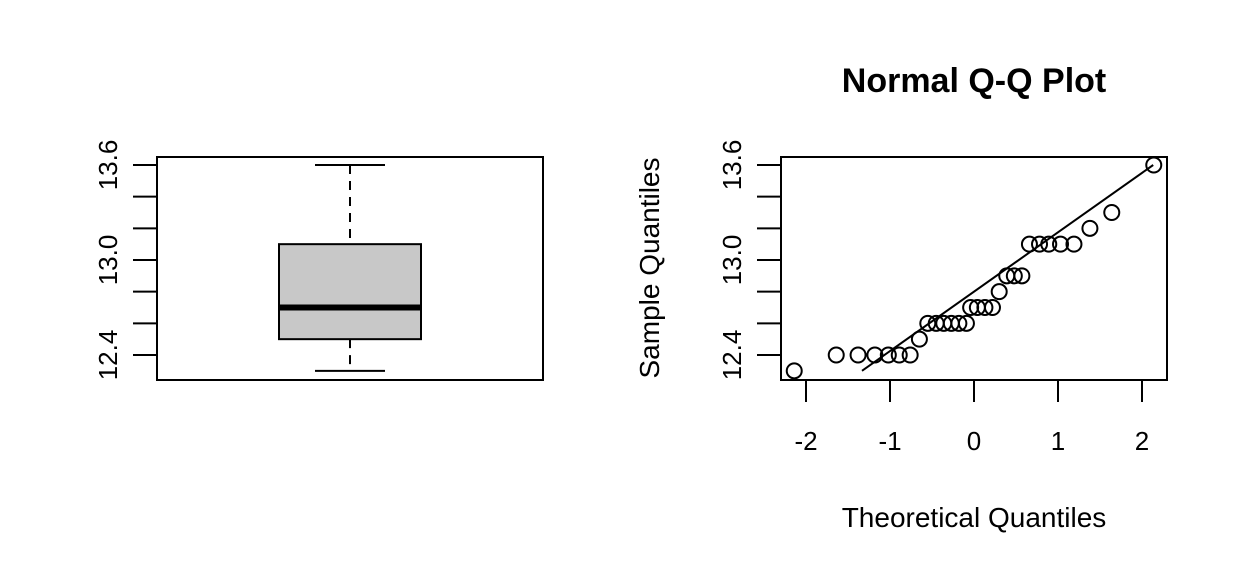 This screenshot has width=1248, height=576. I want to click on boxplot-y-axis: 12.4 13.0 13.6, so click(125, 260).